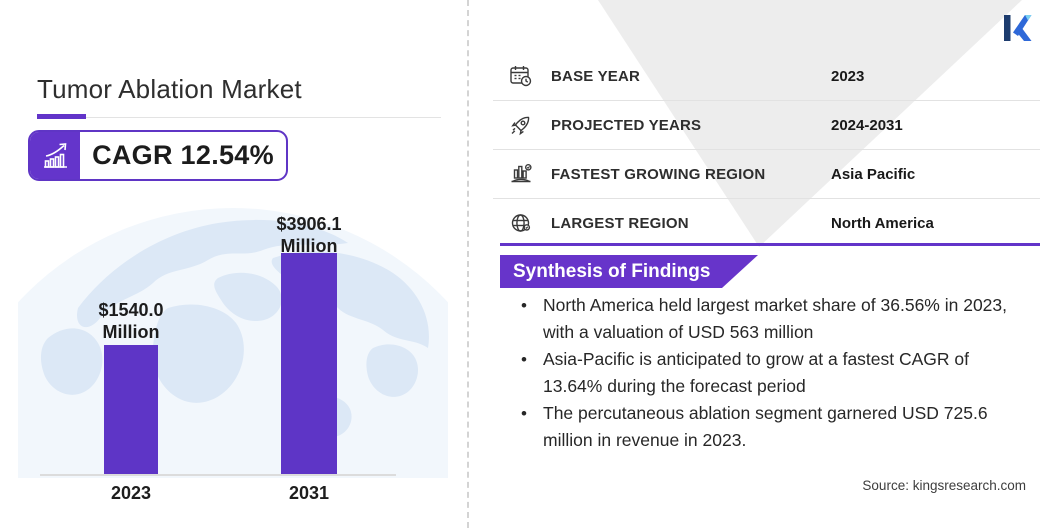 This screenshot has width=1056, height=528. What do you see at coordinates (468, 264) in the screenshot?
I see `panel-divider` at bounding box center [468, 264].